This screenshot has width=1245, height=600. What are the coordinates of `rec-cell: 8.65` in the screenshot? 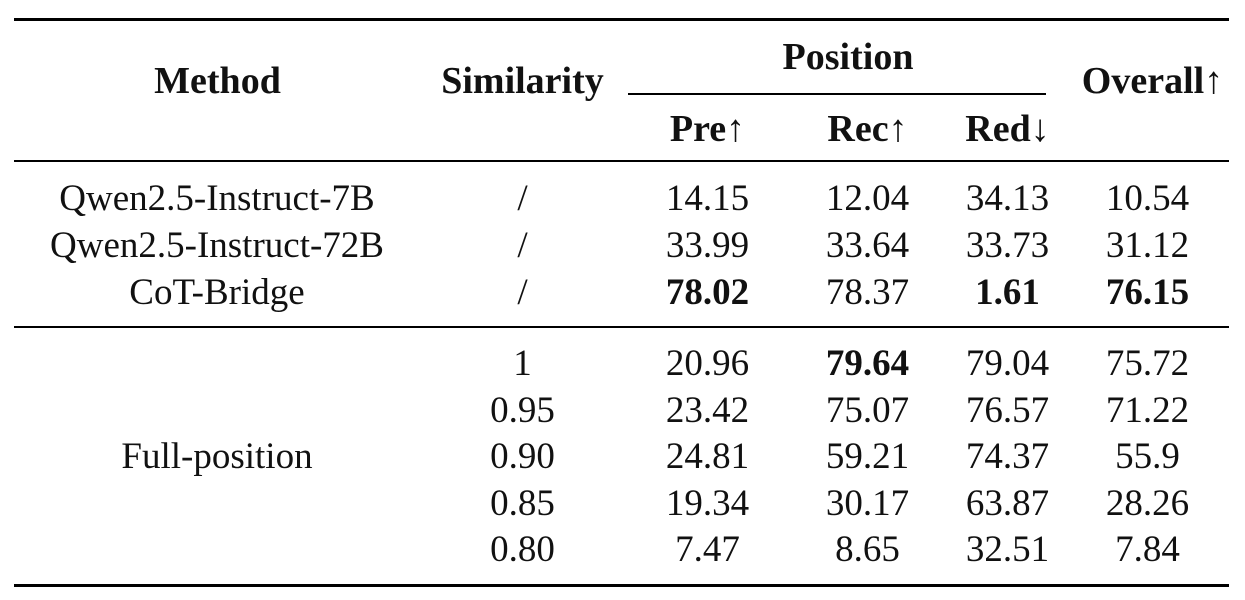 It's located at (867, 549).